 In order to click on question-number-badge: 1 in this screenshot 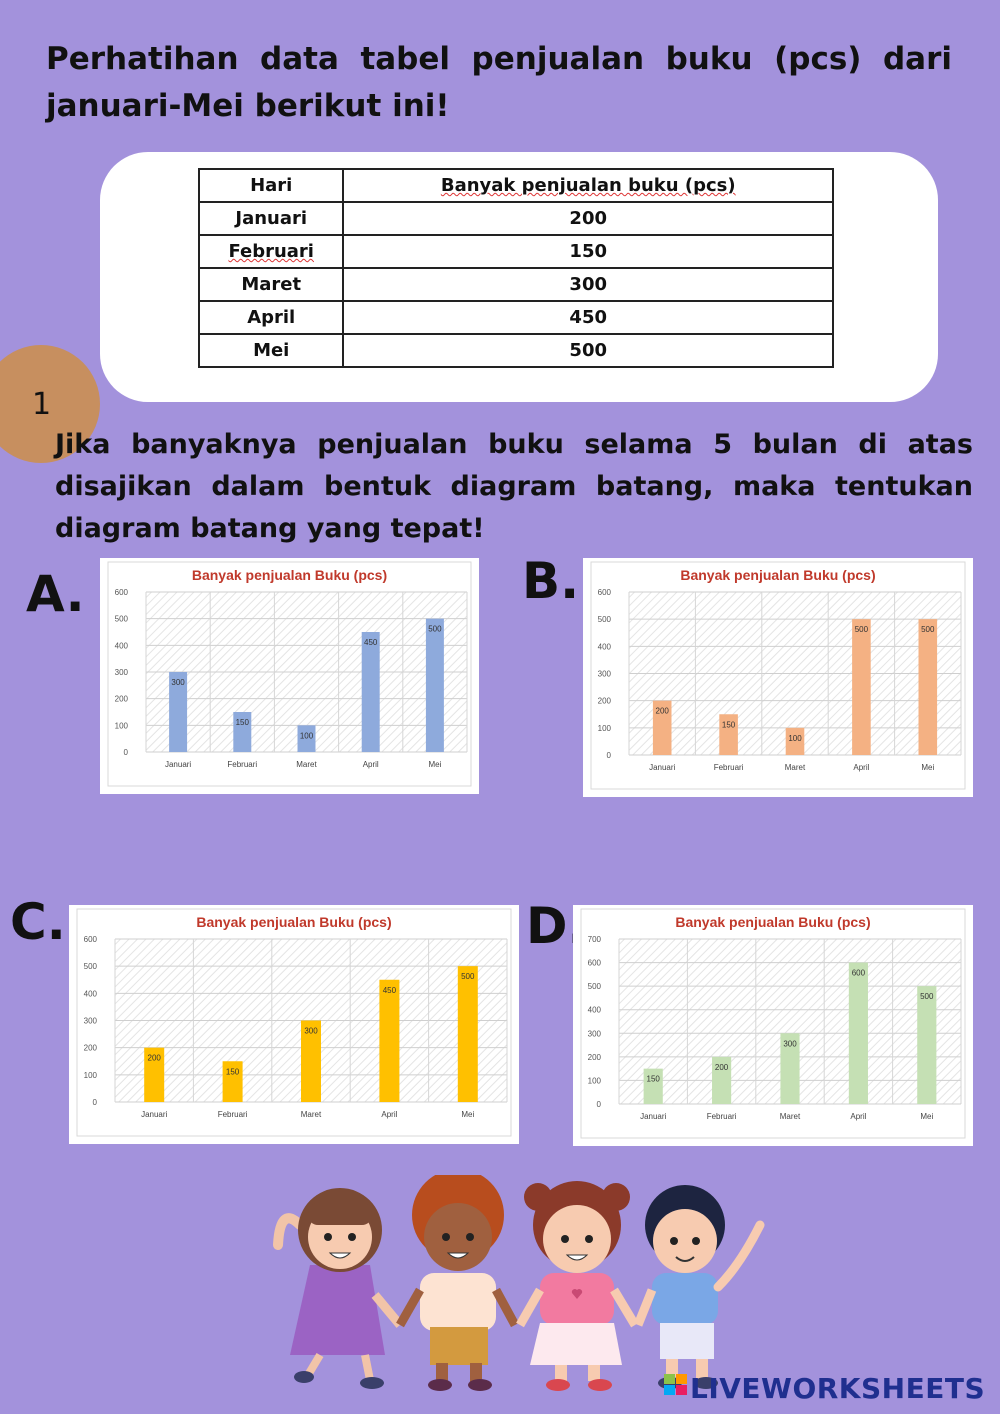, I will do `click(50, 404)`.